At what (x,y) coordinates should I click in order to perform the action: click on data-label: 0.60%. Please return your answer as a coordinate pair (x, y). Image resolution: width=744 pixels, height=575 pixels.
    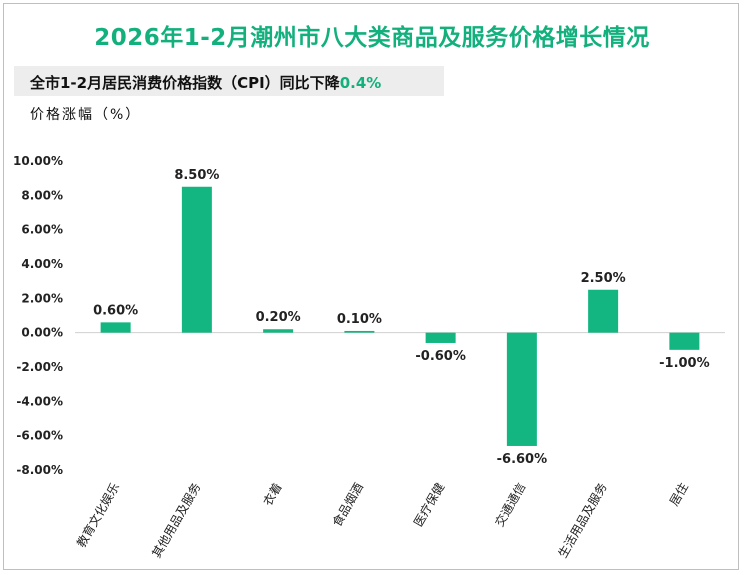
    Looking at the image, I should click on (115, 310).